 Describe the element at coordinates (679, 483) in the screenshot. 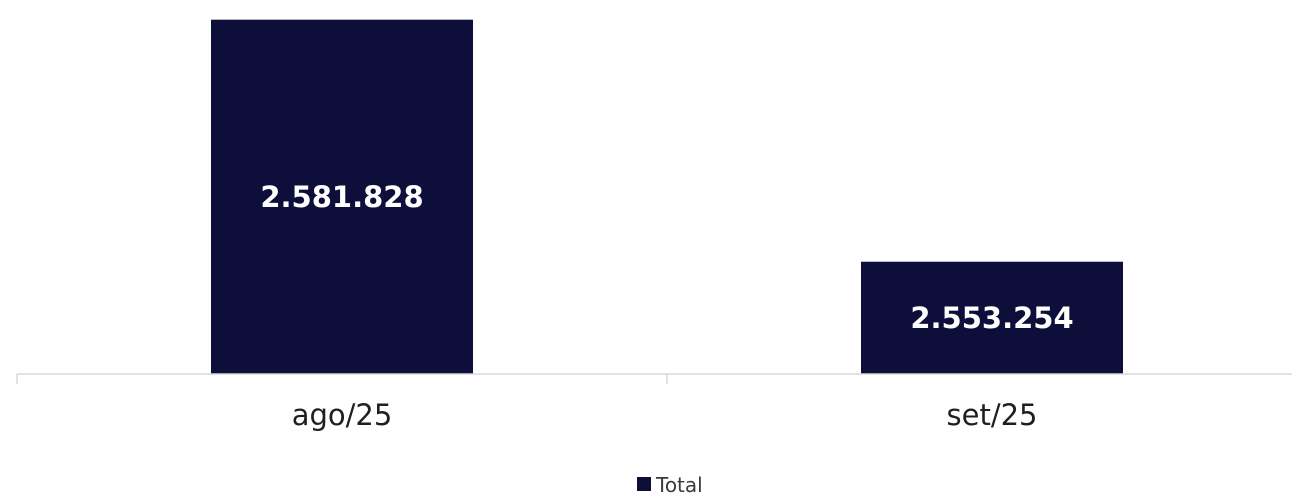

I see `legend-label: Total` at that location.